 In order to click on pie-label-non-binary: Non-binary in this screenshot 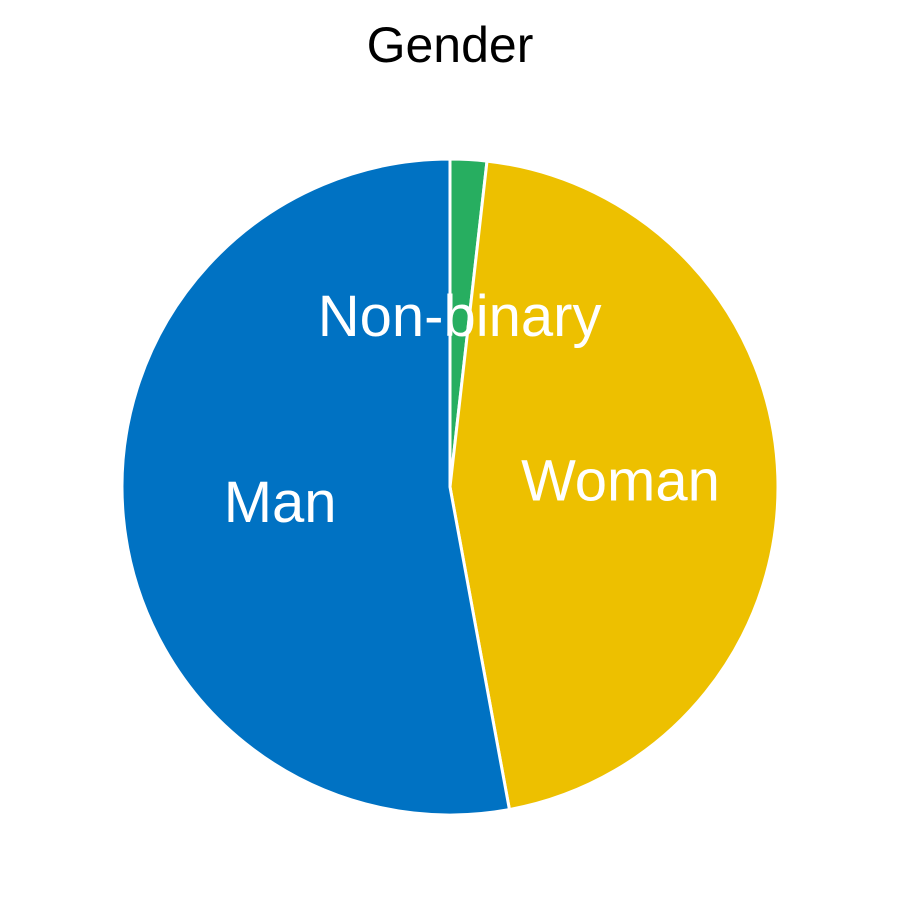, I will do `click(460, 316)`.